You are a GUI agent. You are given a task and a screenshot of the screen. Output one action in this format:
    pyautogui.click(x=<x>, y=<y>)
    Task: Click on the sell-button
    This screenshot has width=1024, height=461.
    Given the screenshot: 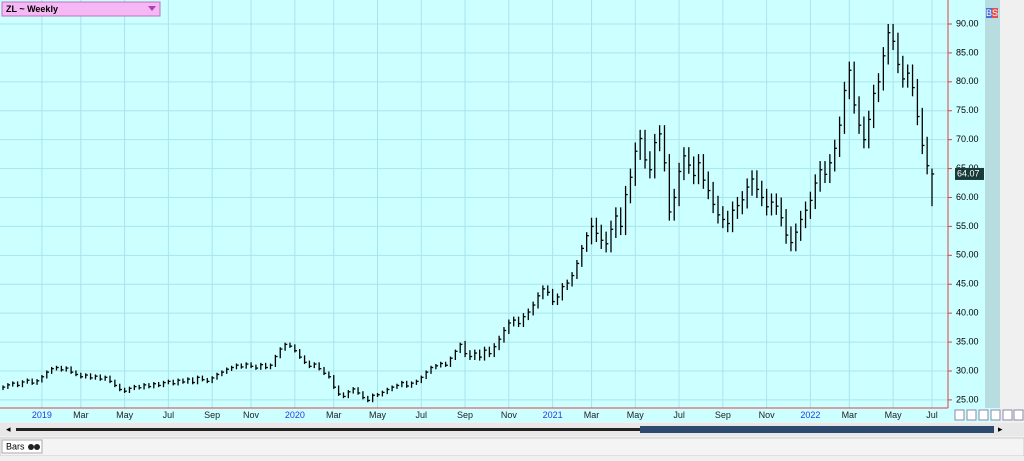 What is the action you would take?
    pyautogui.click(x=995, y=13)
    